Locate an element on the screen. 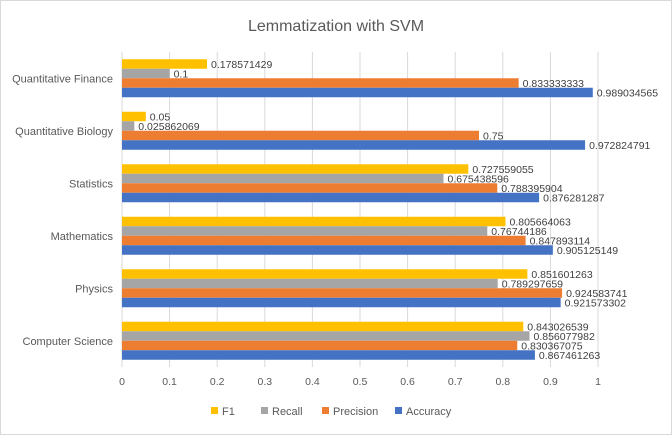 This screenshot has width=672, height=435. legend-label: F1 is located at coordinates (228, 412).